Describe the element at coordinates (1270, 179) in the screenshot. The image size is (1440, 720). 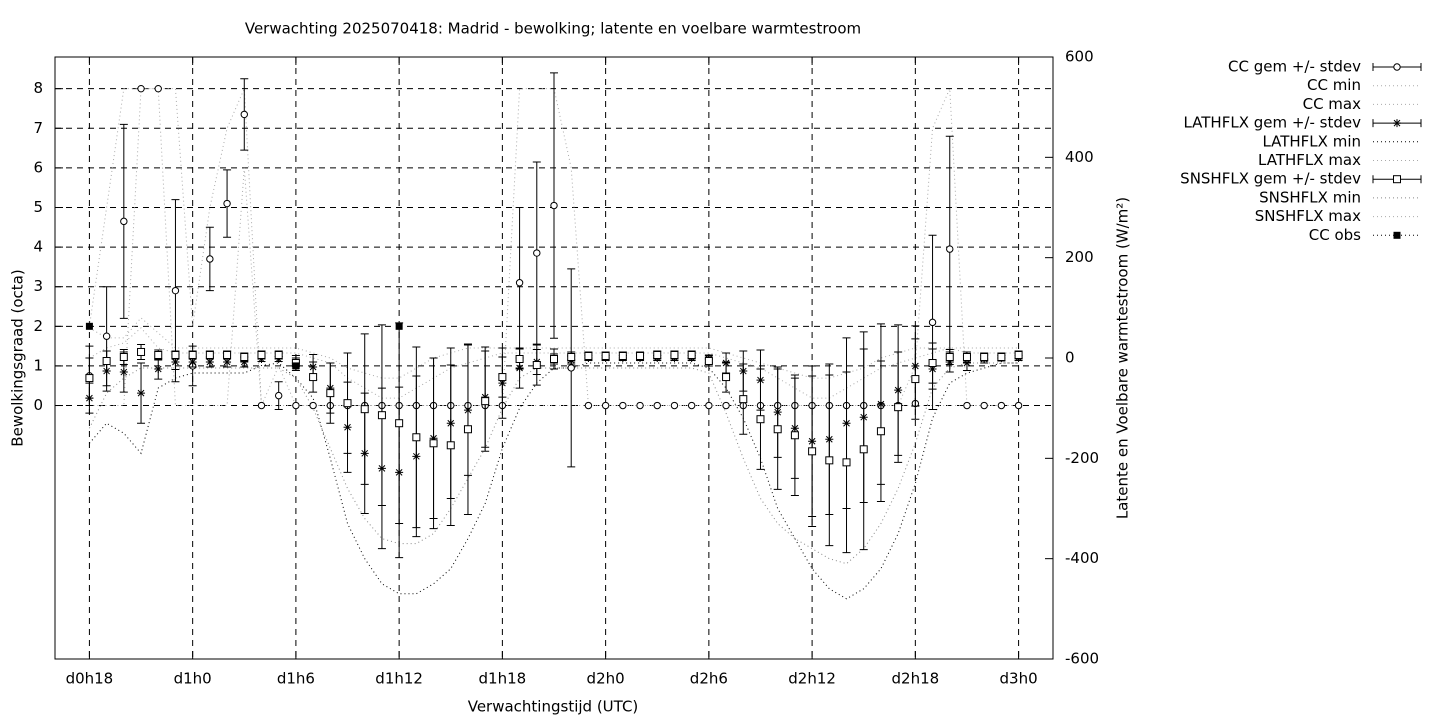
I see `legend-label: SNSHFLX gem +/- stdev` at that location.